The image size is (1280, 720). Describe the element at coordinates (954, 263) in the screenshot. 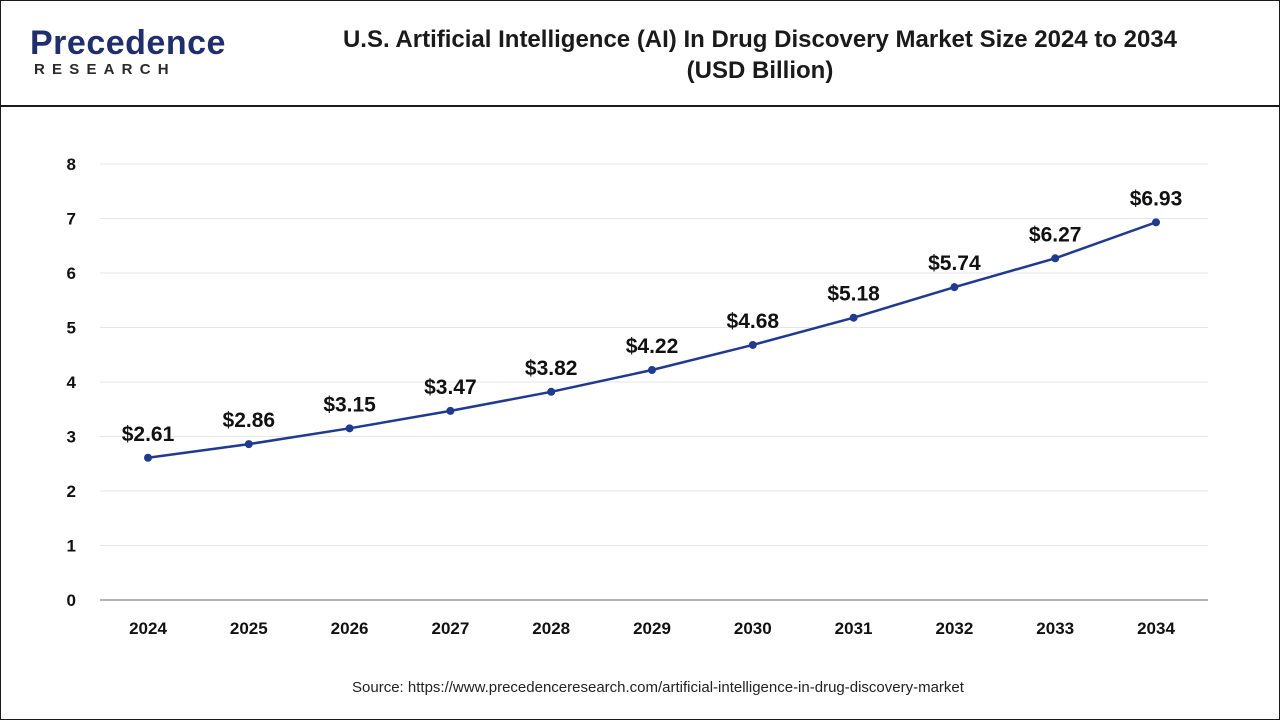

I see `data-label: $5.74` at that location.